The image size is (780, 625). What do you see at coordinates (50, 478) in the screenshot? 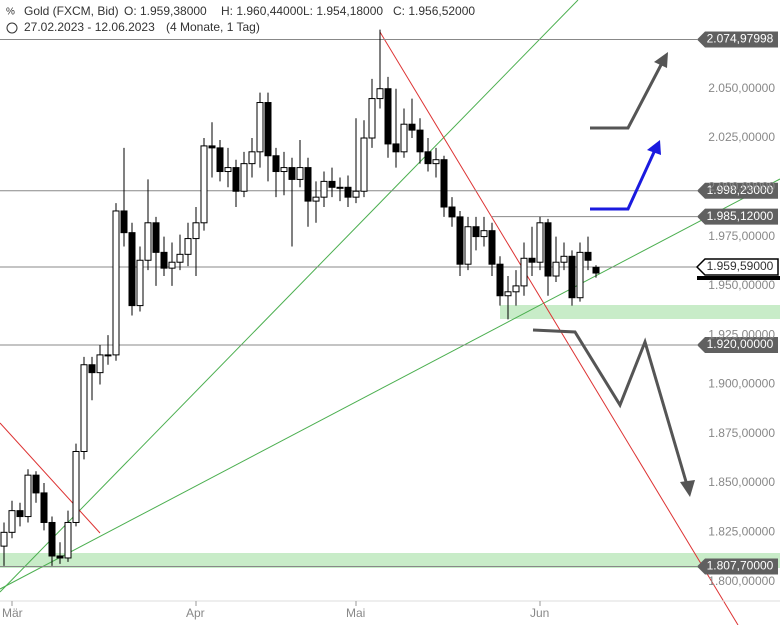
I see `trend-line` at bounding box center [50, 478].